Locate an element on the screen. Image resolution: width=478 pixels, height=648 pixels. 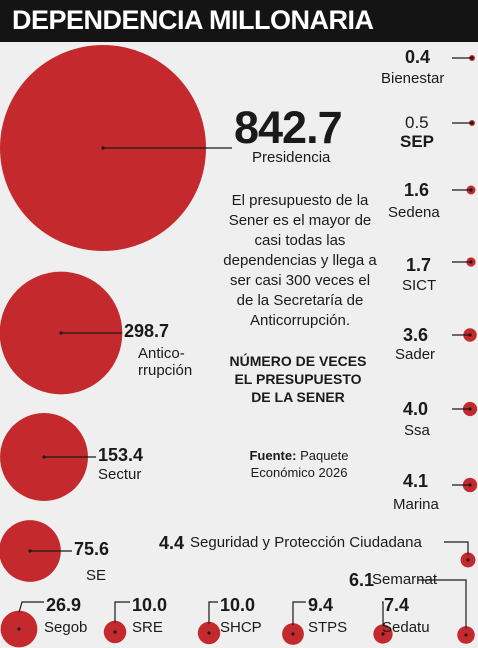
leader-line-stps is located at coordinates (299, 613).